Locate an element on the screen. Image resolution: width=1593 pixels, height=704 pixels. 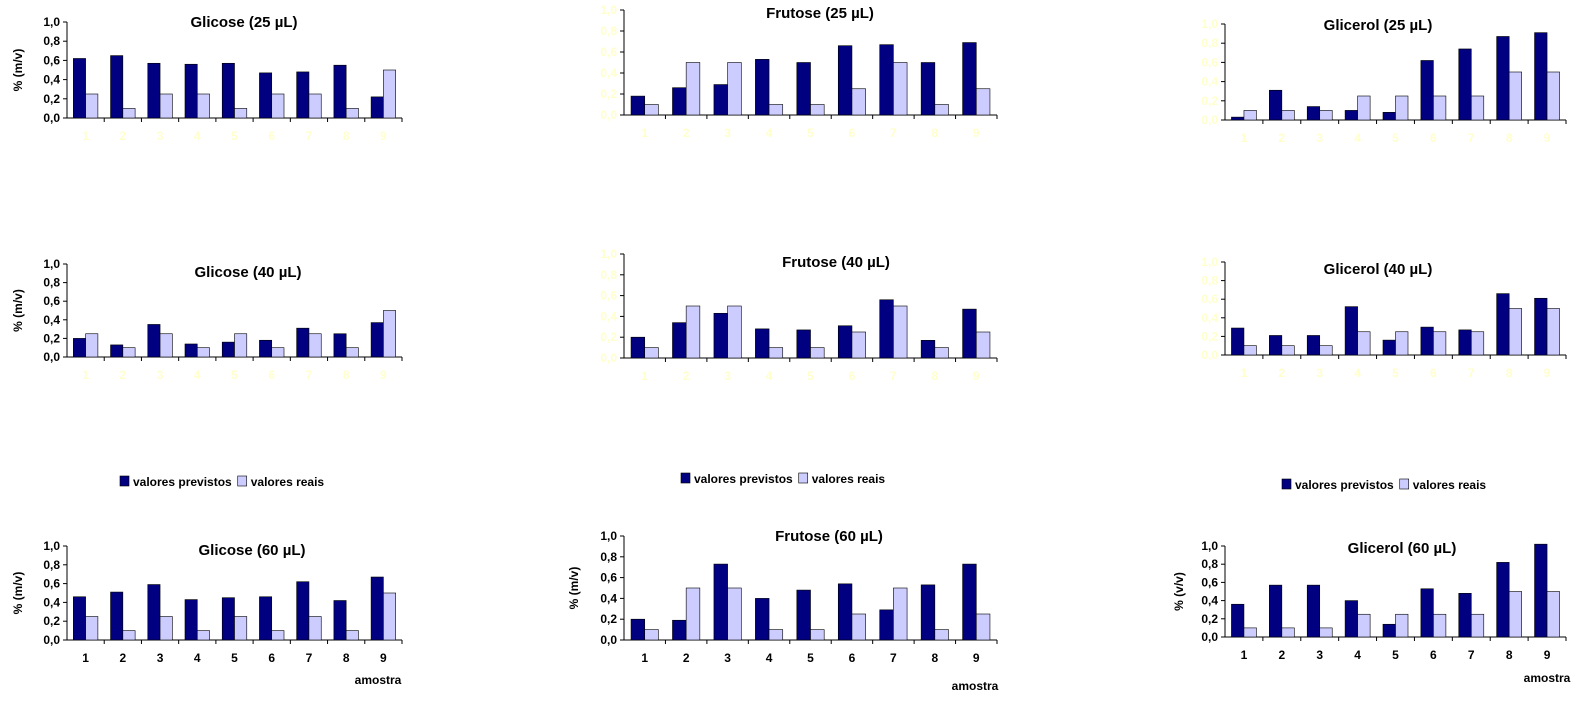
legend-glicerol: valores previstos valores reais is located at coordinates (1384, 485).